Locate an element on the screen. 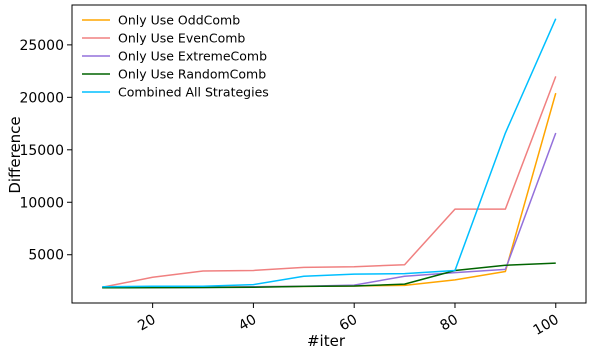 The height and width of the screenshot is (352, 592). x-tick-label: 100 is located at coordinates (546, 325).